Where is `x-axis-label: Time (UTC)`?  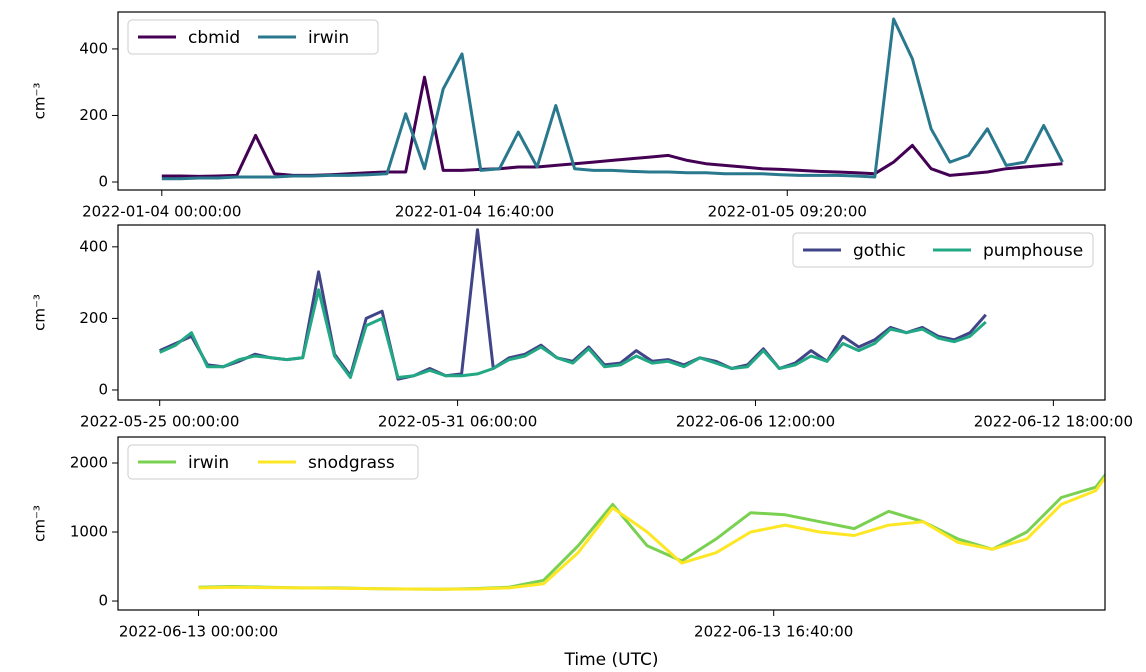
x-axis-label: Time (UTC) is located at coordinates (611, 660).